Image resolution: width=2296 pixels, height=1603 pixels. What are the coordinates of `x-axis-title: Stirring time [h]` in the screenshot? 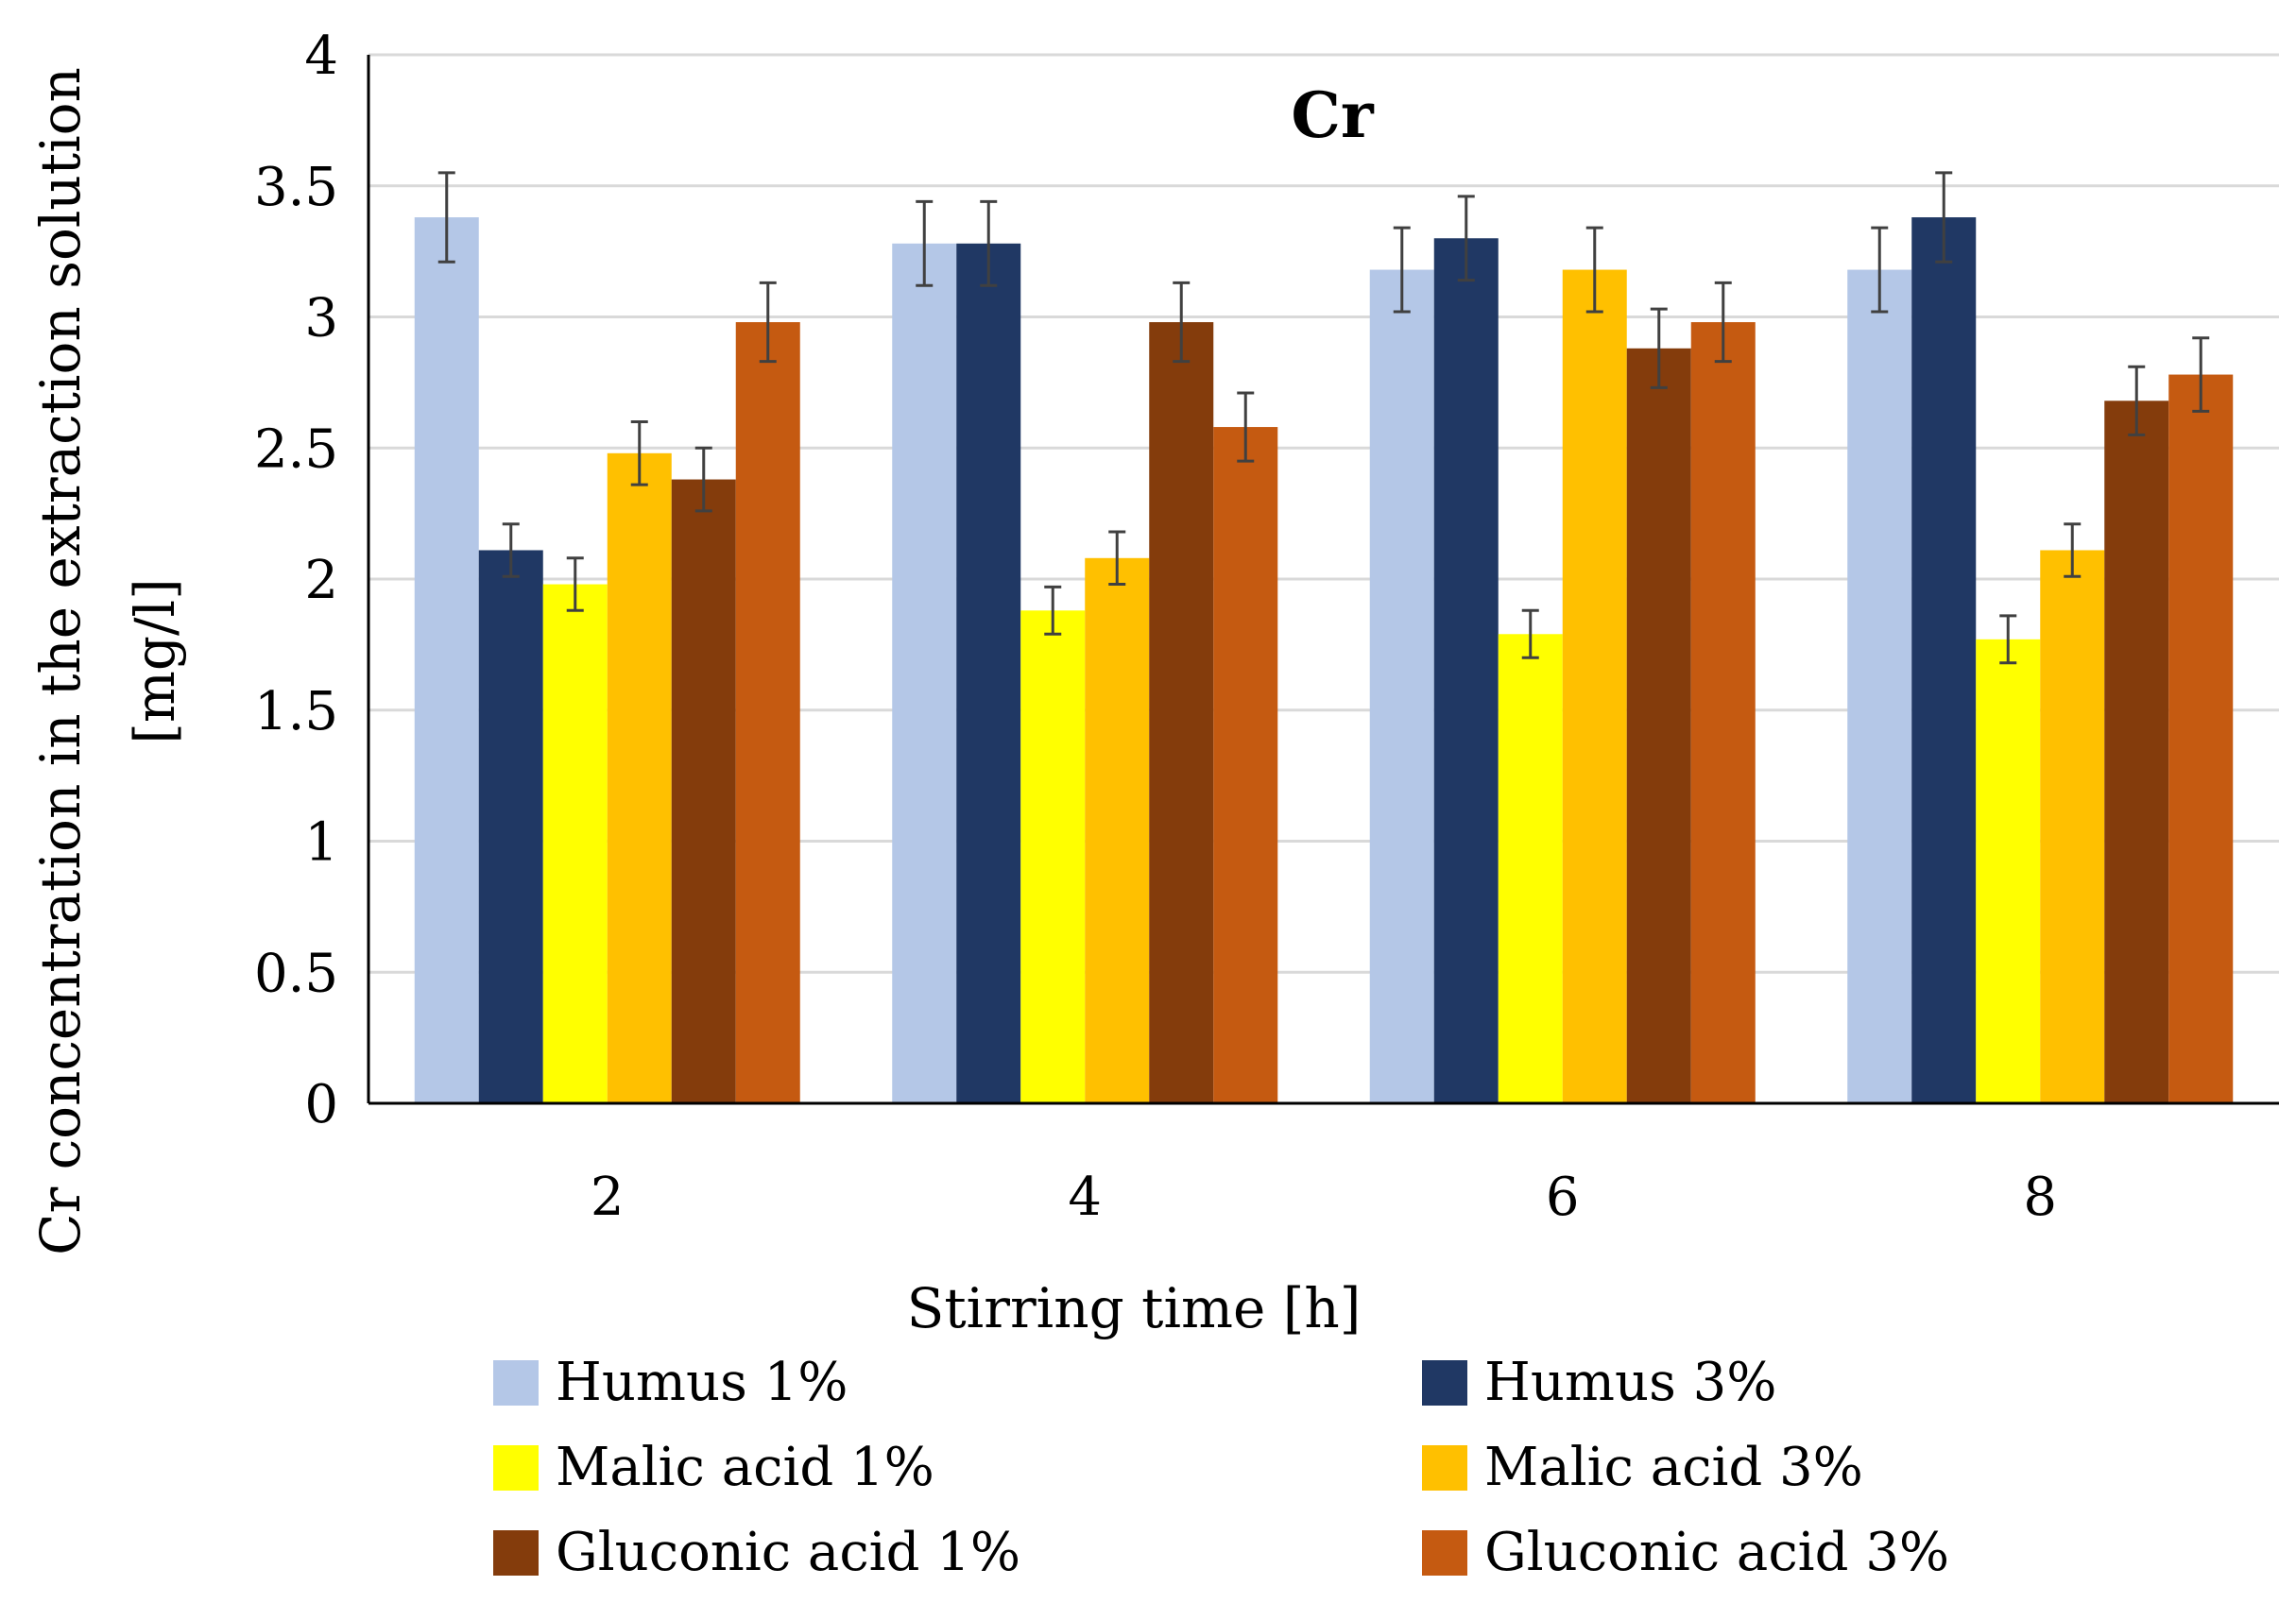 It's located at (1134, 1308).